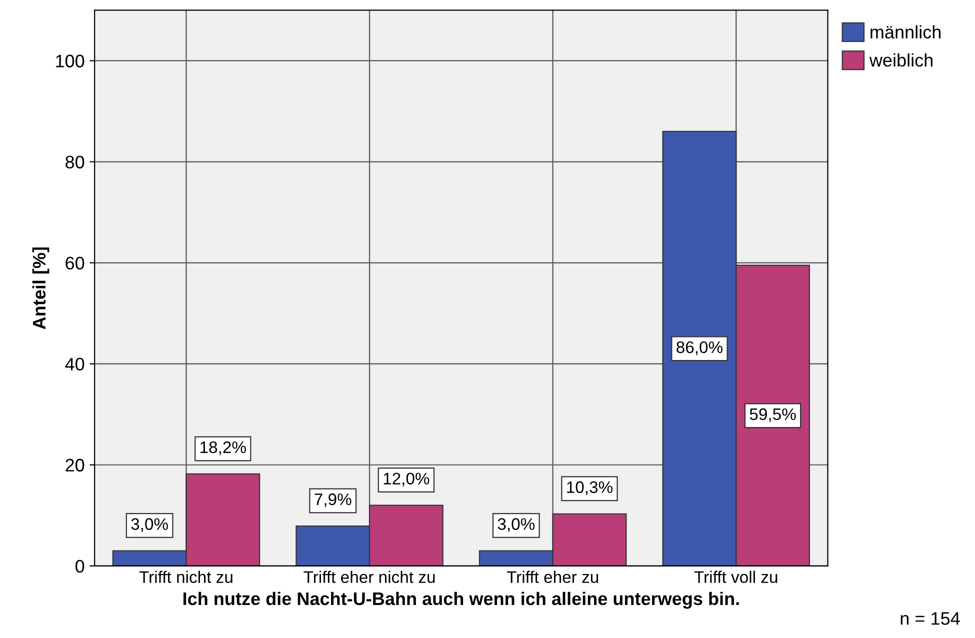 This screenshot has height=638, width=975. What do you see at coordinates (407, 479) in the screenshot?
I see `data-label: 12,0%` at bounding box center [407, 479].